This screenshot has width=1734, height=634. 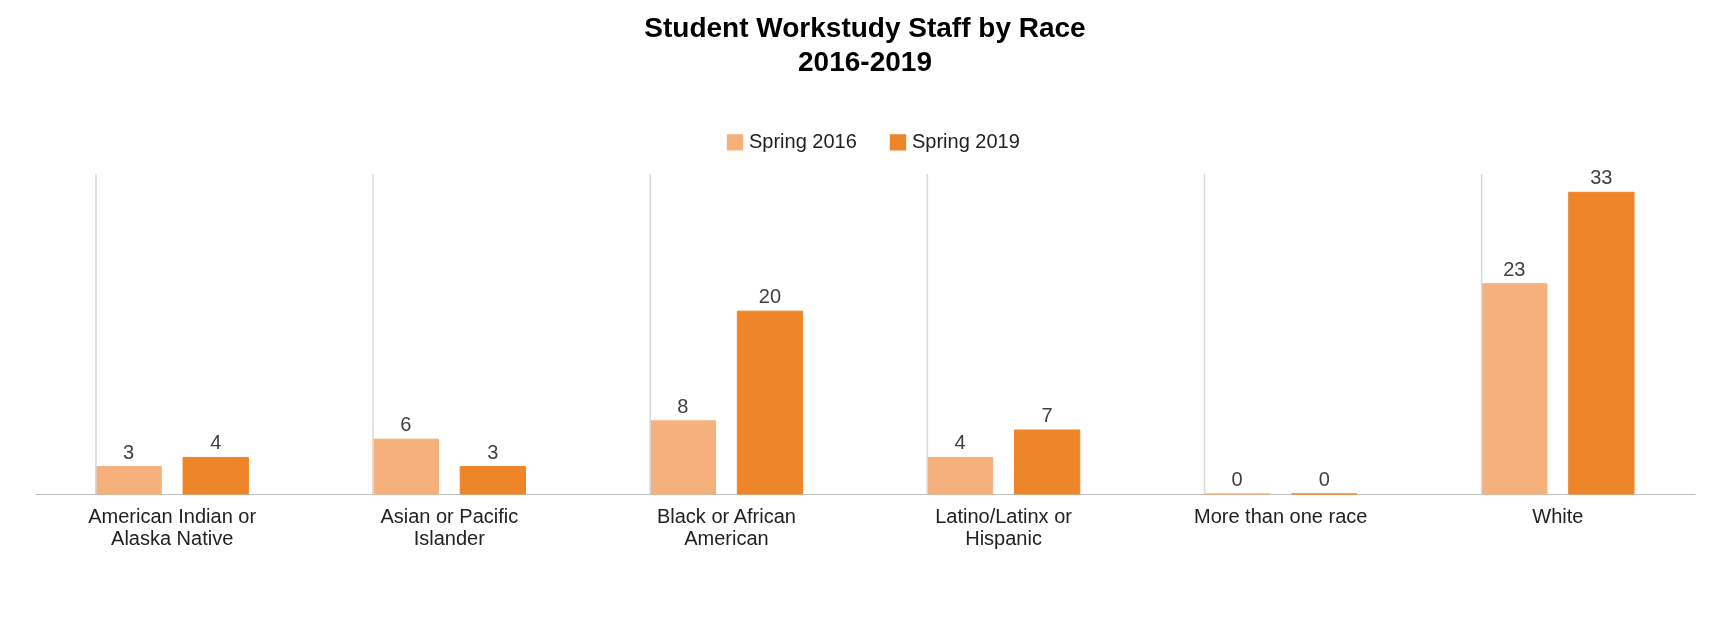 What do you see at coordinates (406, 424) in the screenshot?
I see `data-label: 6` at bounding box center [406, 424].